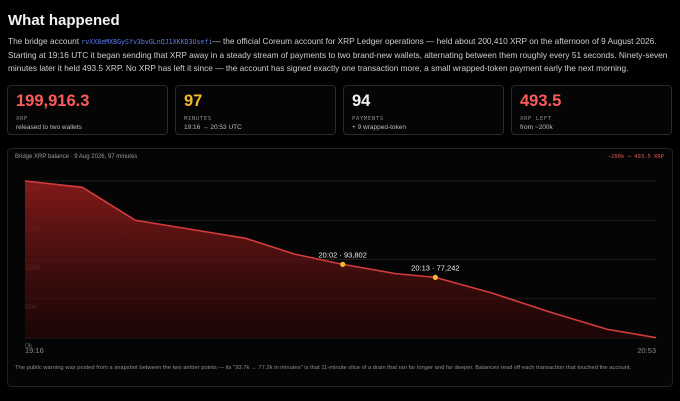 This screenshot has width=680, height=401. I want to click on stat-value: 97, so click(193, 101).